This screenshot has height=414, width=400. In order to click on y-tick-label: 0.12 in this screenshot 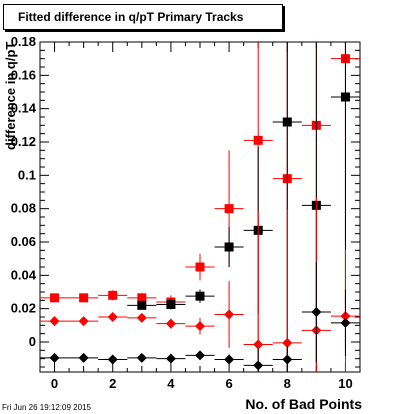, I will do `click(23, 141)`.